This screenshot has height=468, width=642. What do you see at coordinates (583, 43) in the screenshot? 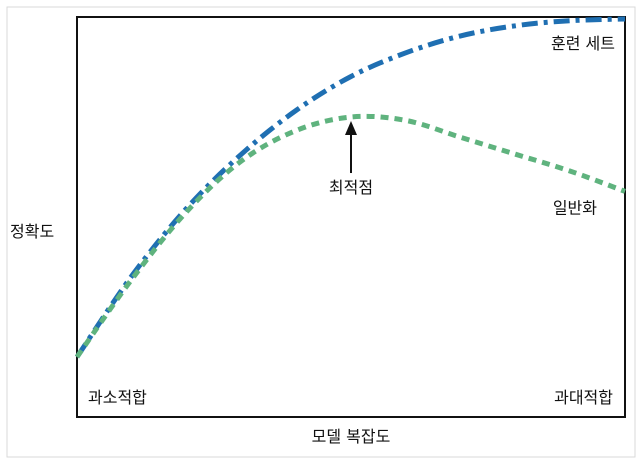
I see `series-label-training: 훈련 세트` at bounding box center [583, 43].